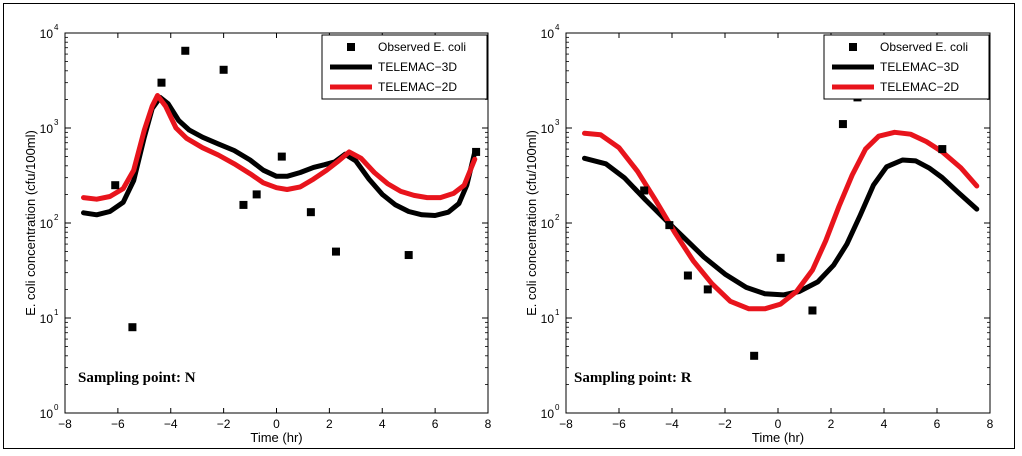  Describe the element at coordinates (633, 378) in the screenshot. I see `sampling-point-annotation: Sampling point: R` at that location.